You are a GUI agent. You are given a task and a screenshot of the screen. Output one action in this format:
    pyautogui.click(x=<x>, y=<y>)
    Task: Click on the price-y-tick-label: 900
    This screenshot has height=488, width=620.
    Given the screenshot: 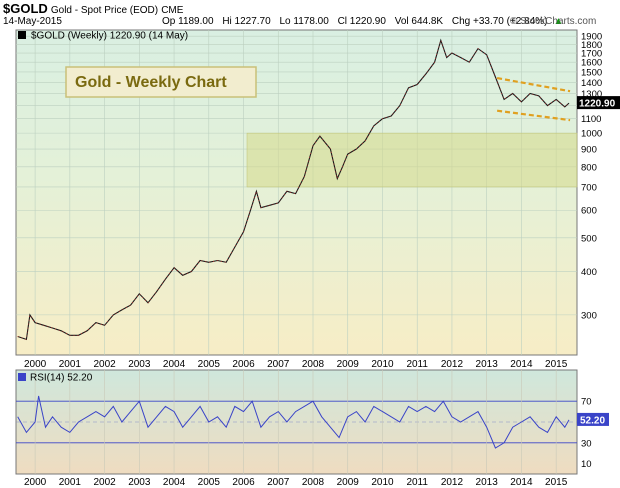 What is the action you would take?
    pyautogui.click(x=589, y=150)
    